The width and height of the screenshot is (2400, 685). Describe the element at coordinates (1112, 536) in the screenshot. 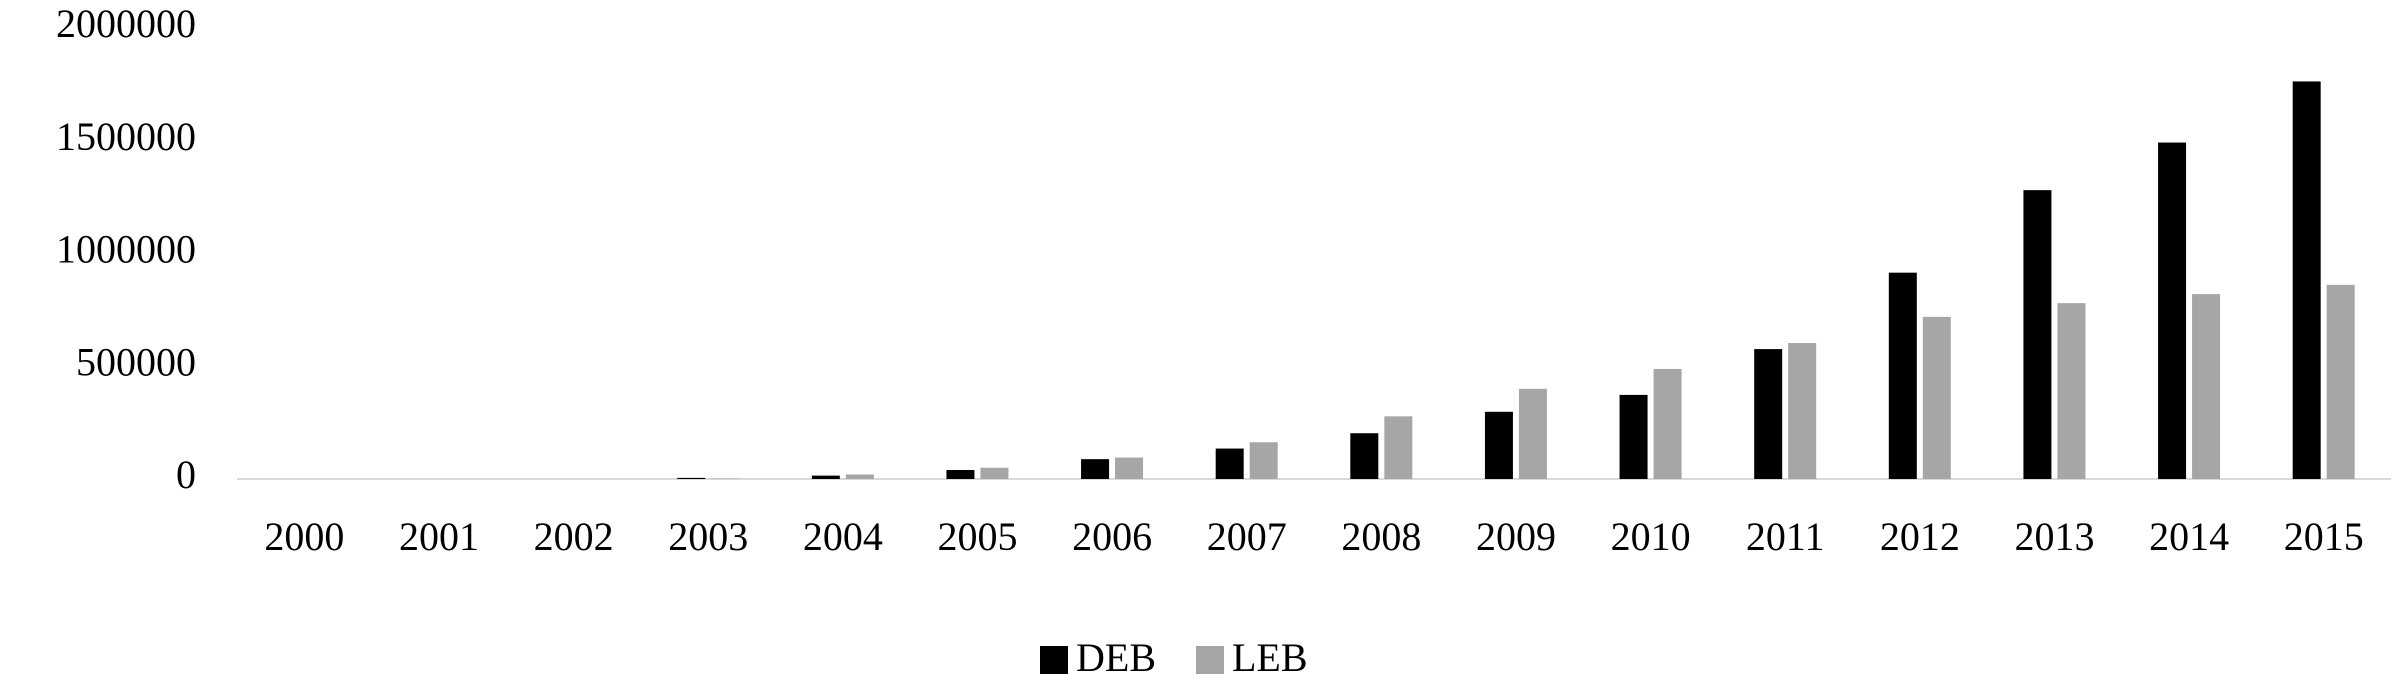

I see `x-tick-label: 2006` at that location.